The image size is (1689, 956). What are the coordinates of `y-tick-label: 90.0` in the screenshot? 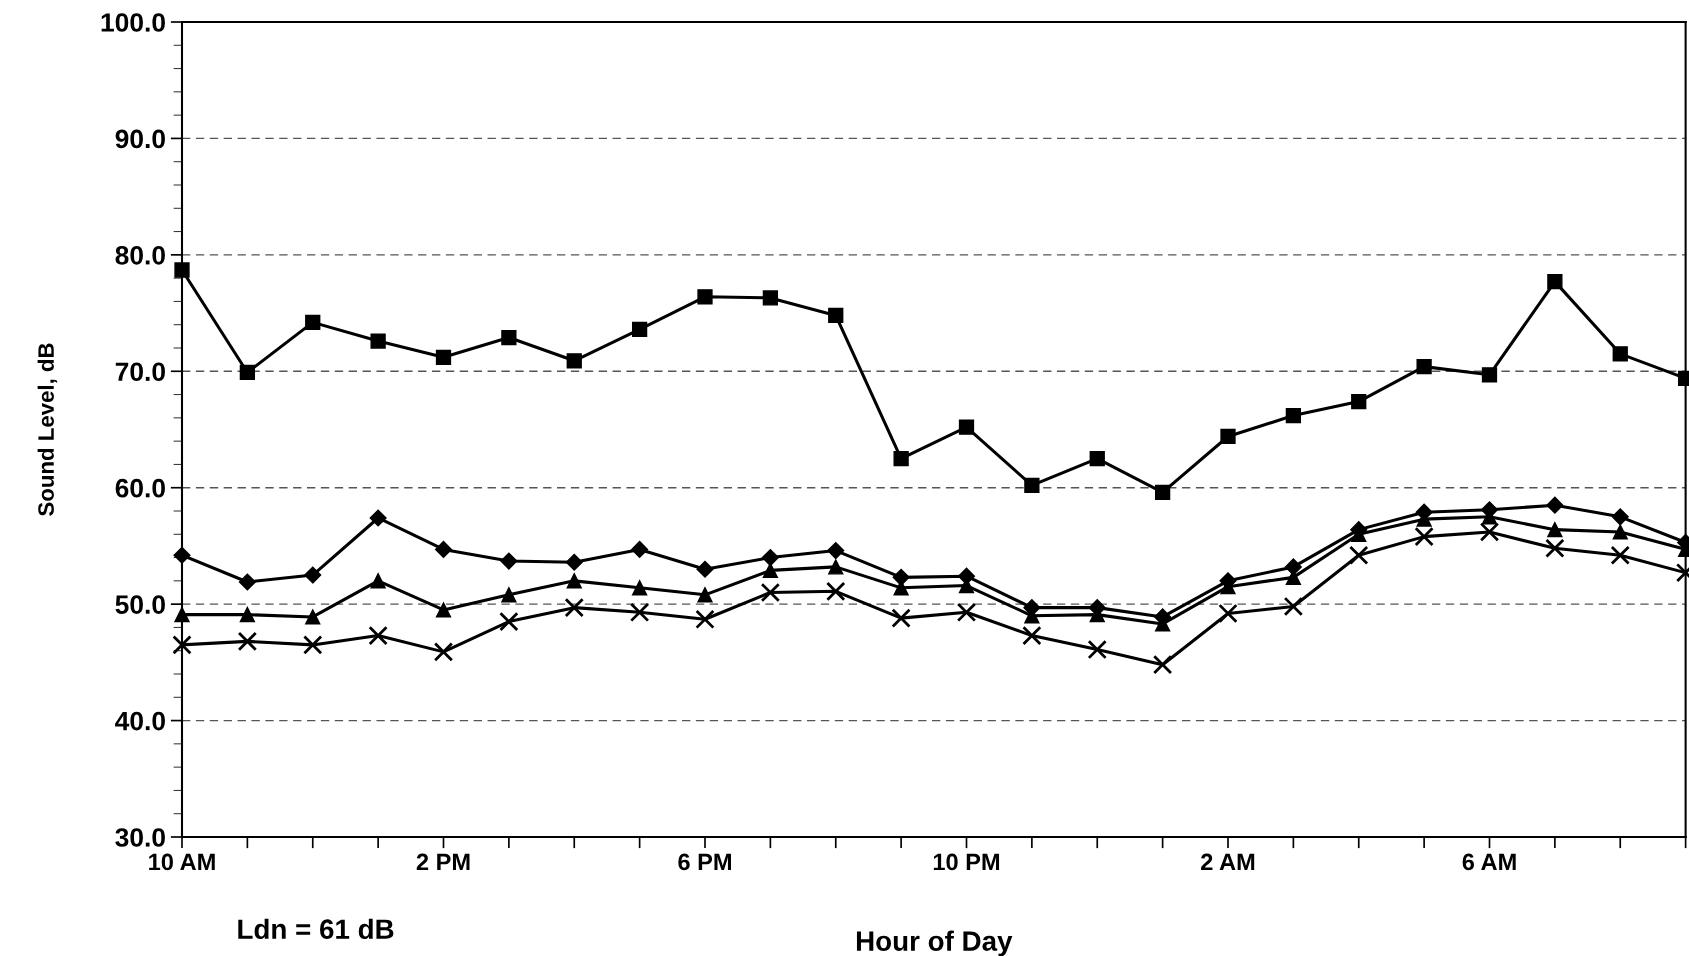 It's located at (140, 139).